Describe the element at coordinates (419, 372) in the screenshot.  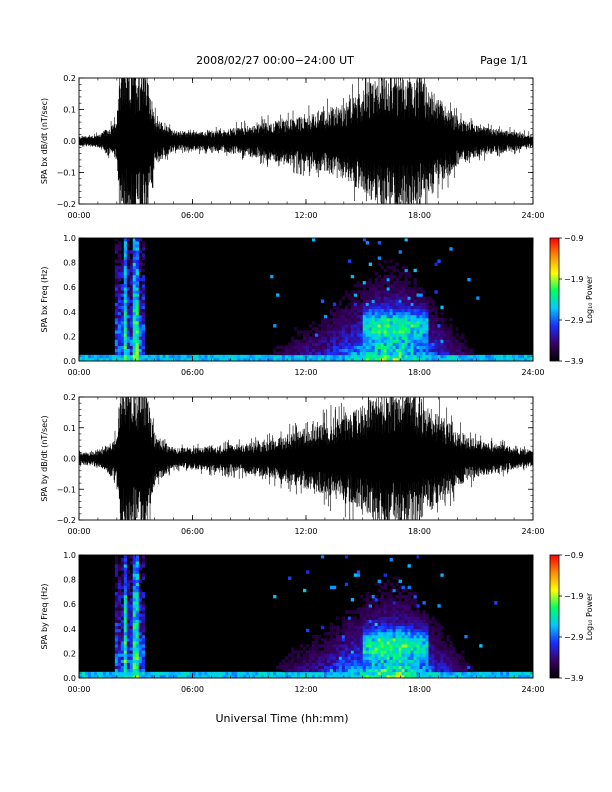
I see `x-tick-label: 18:00` at that location.